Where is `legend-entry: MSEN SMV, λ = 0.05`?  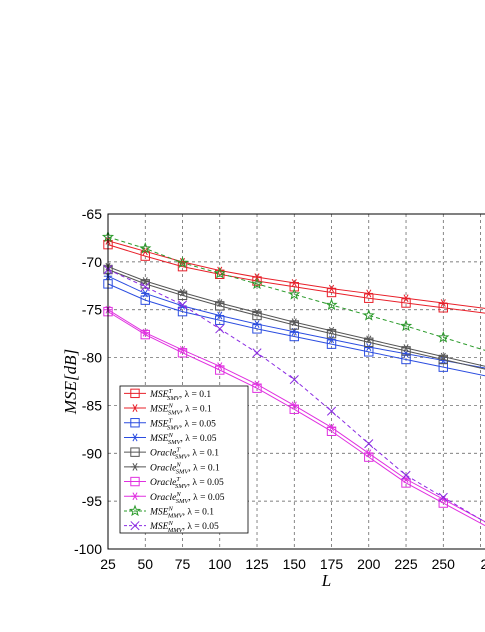
legend-entry: MSEN SMV, λ = 0.05 is located at coordinates (170, 439).